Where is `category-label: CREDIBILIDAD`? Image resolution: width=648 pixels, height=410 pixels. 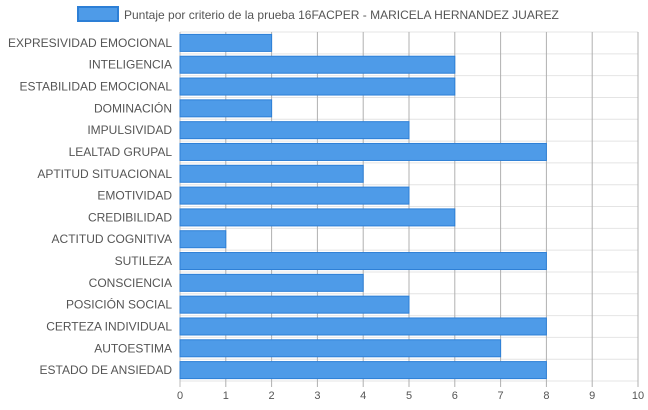
category-label: CREDIBILIDAD is located at coordinates (130, 217).